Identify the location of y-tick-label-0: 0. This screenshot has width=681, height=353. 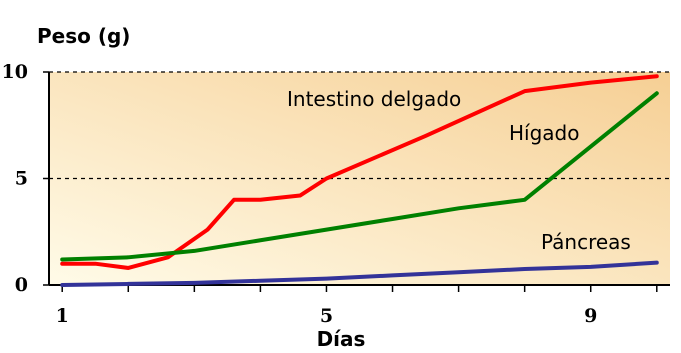
(21, 285).